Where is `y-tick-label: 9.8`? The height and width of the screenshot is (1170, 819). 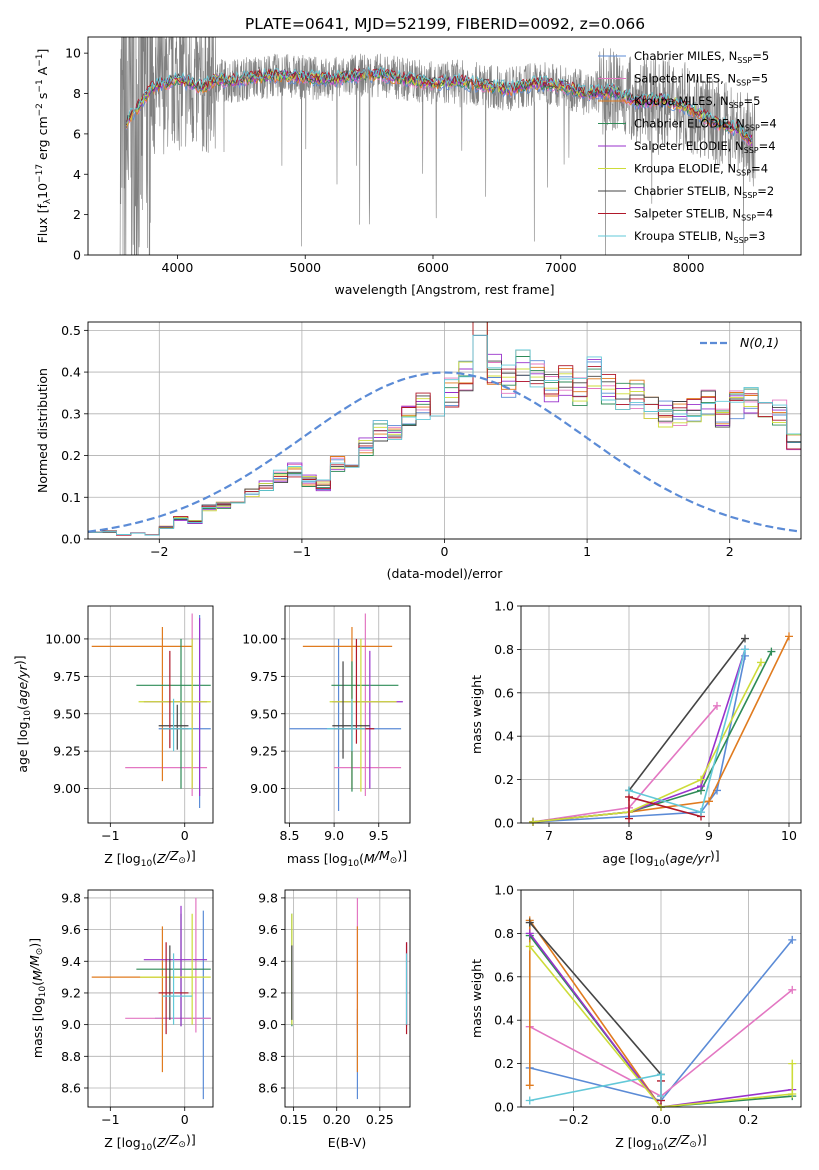 y-tick-label: 9.8 is located at coordinates (268, 897).